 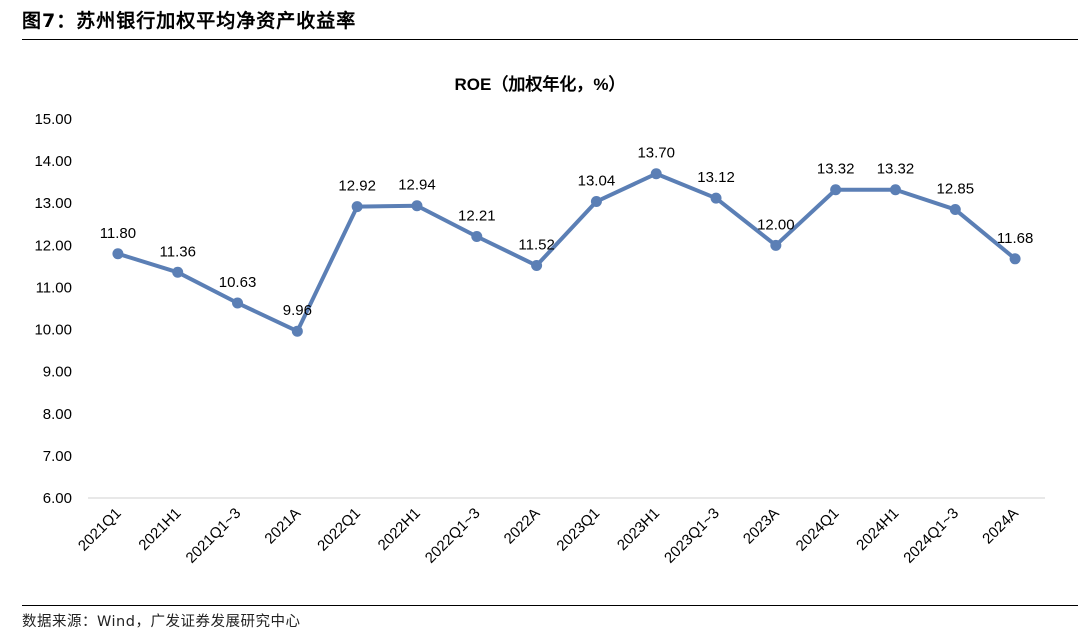 I want to click on data-label: 11.68, so click(x=1015, y=238).